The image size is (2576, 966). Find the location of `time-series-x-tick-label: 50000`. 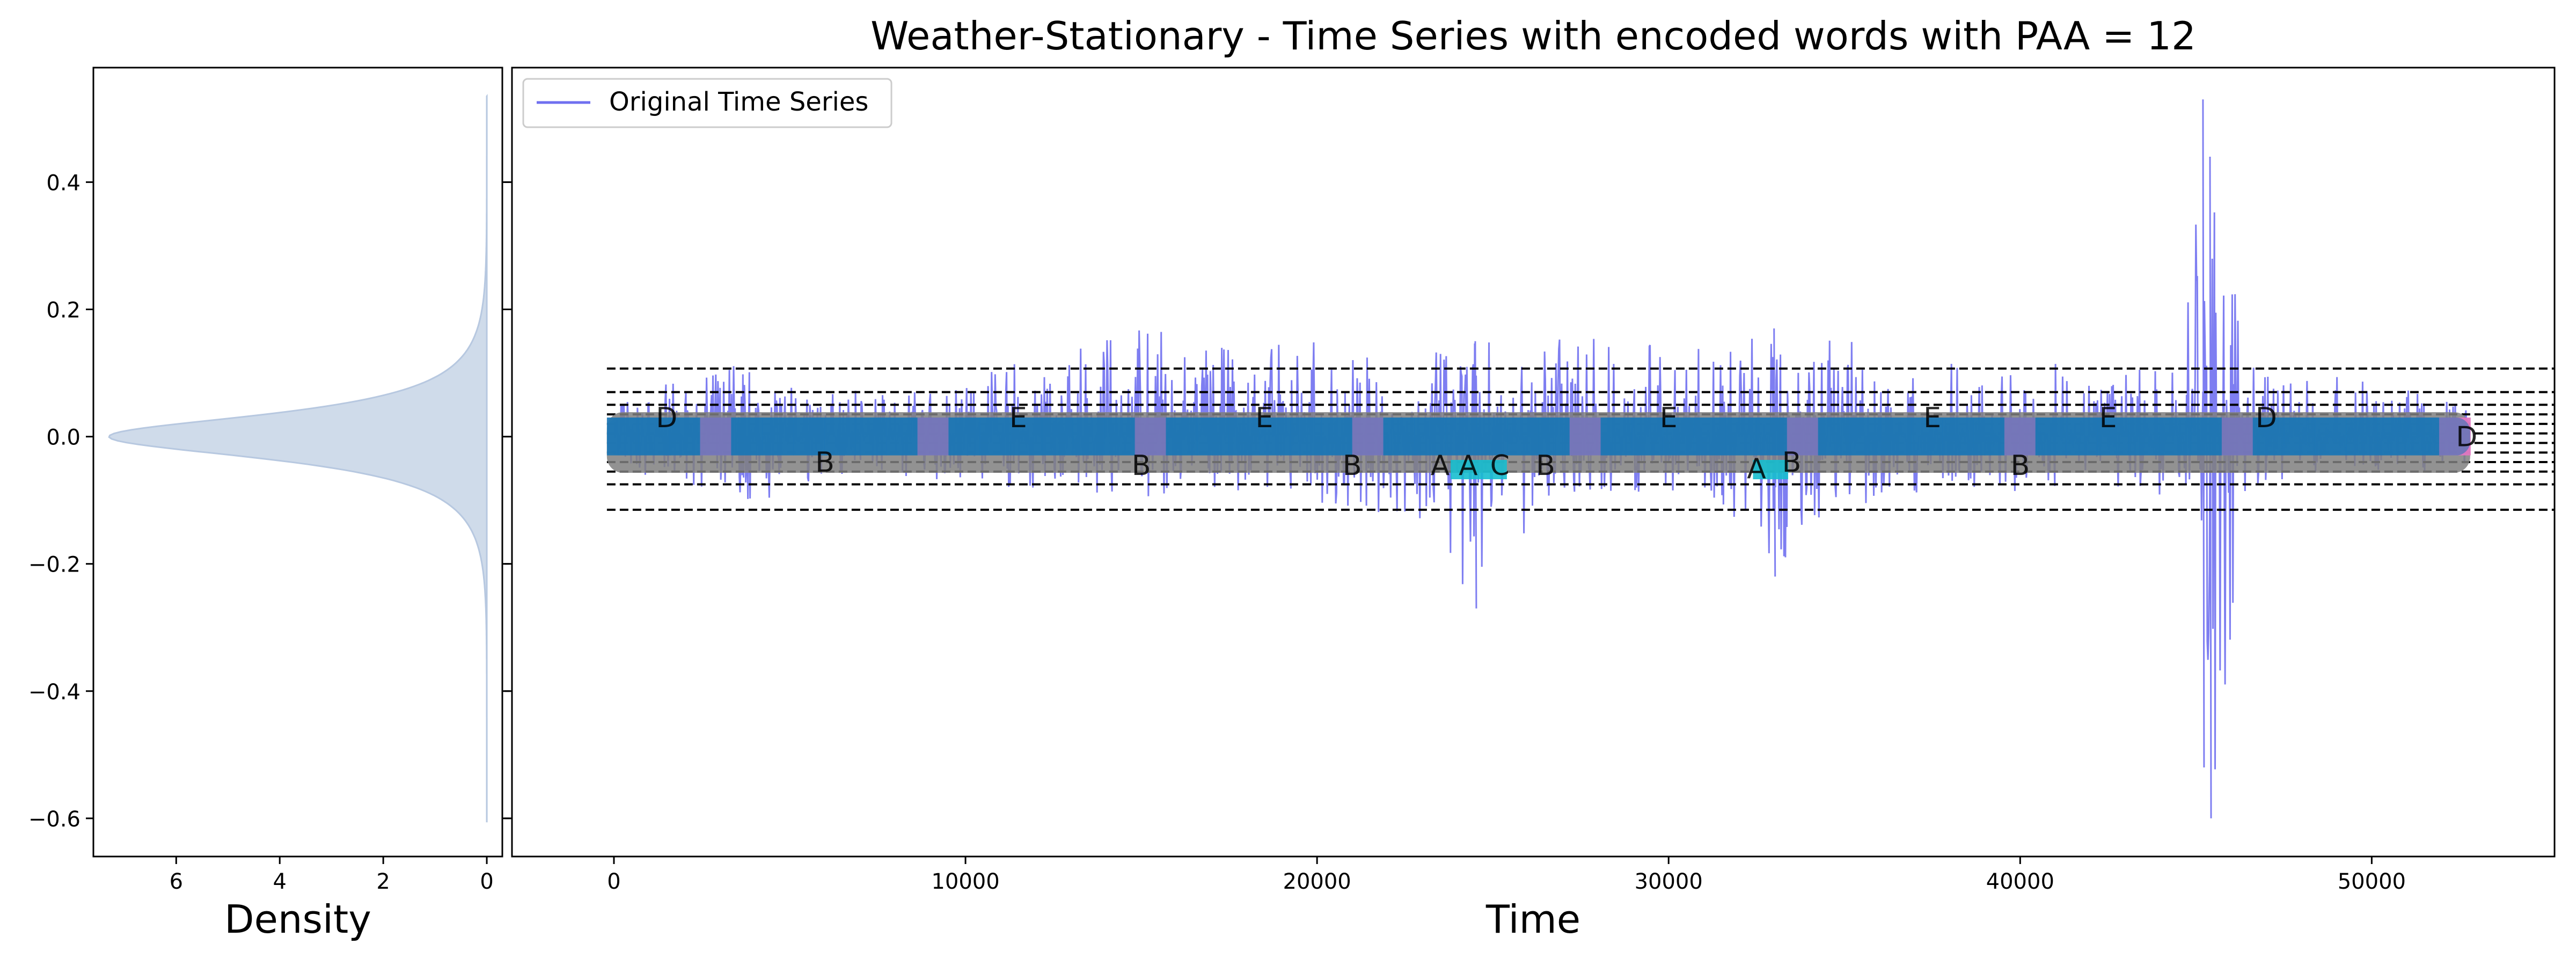

time-series-x-tick-label: 50000 is located at coordinates (2372, 881).